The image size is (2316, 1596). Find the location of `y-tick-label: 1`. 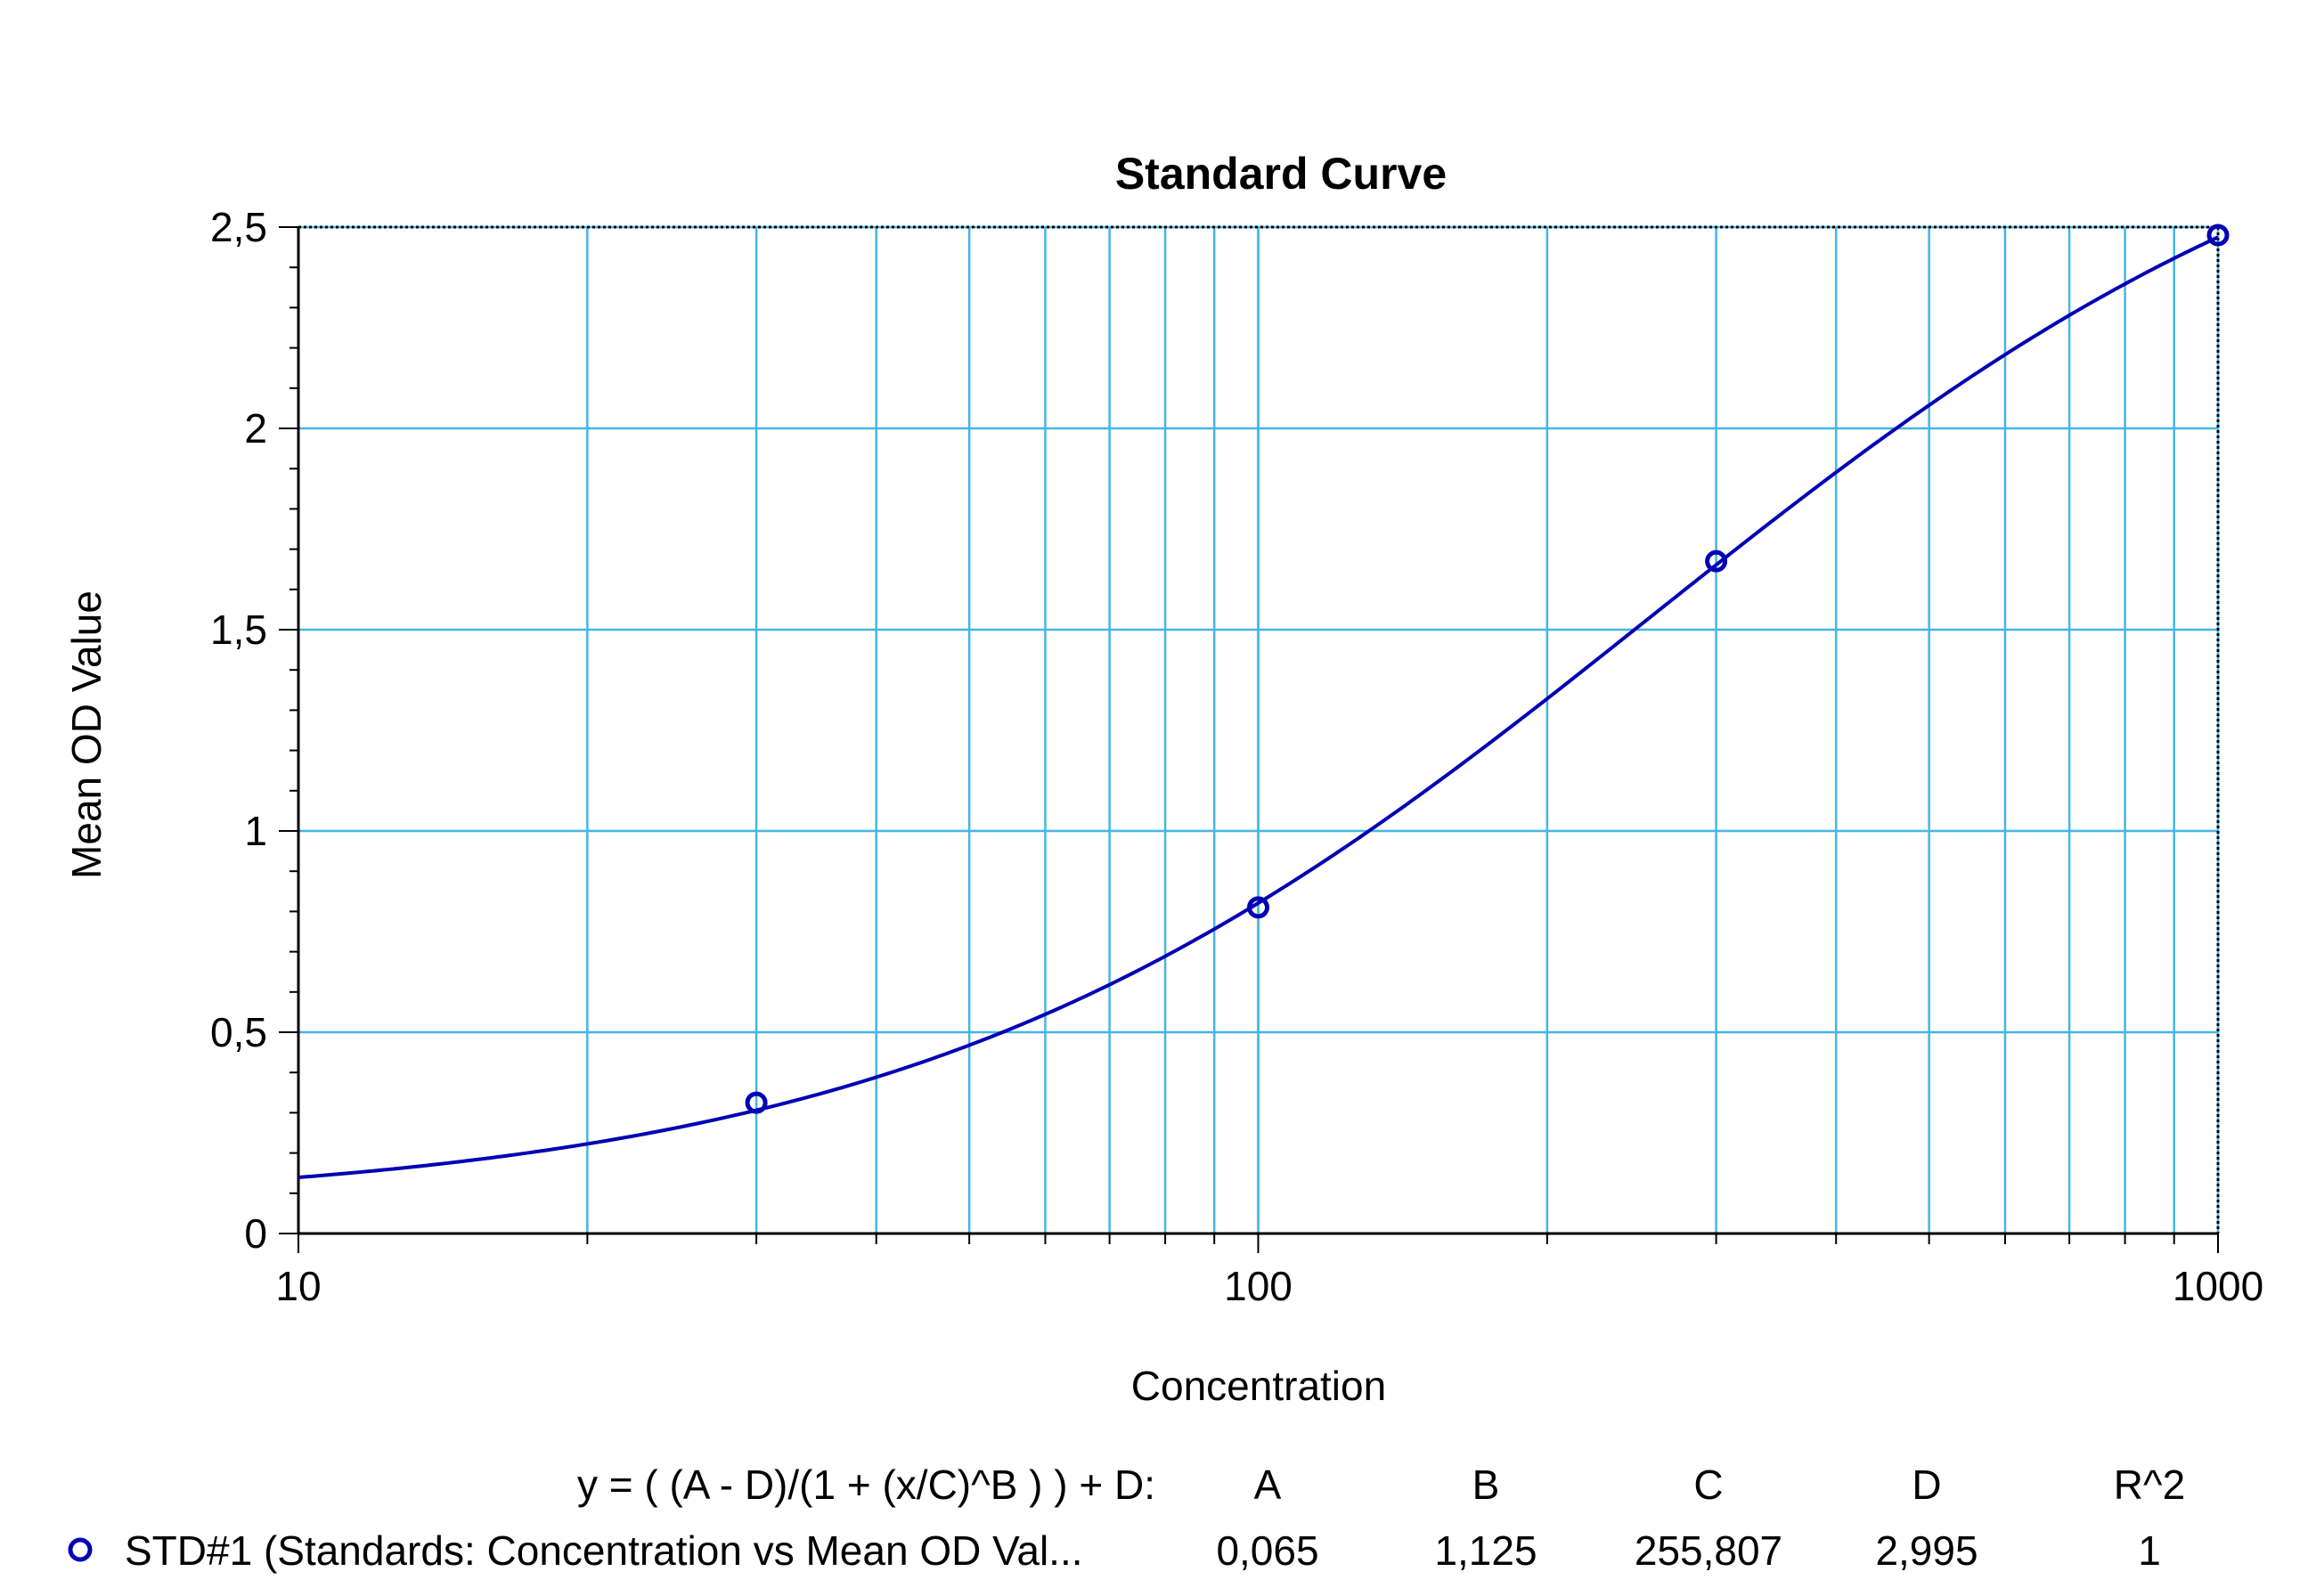

y-tick-label: 1 is located at coordinates (255, 831).